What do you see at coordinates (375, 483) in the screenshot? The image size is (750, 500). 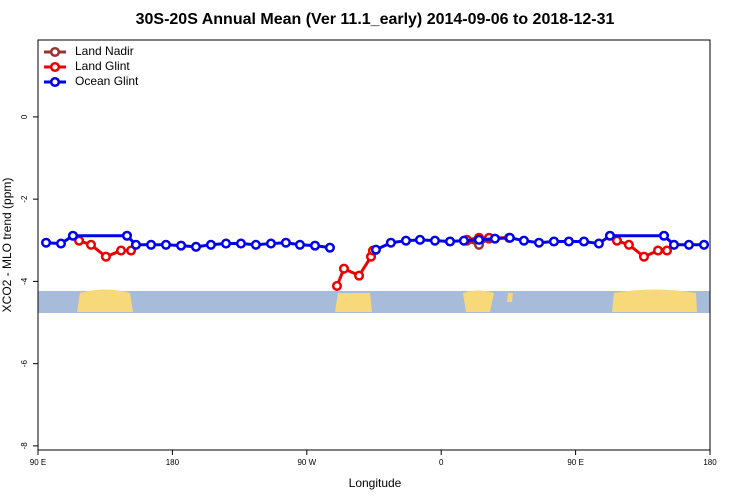 I see `x-axis-label: Longitude` at bounding box center [375, 483].